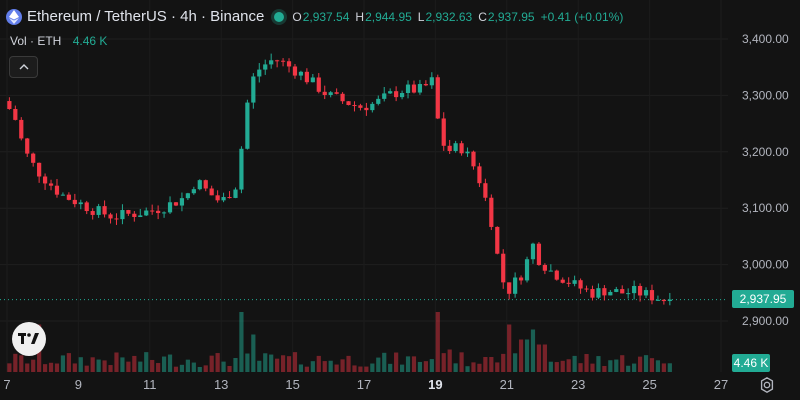 The height and width of the screenshot is (400, 800). What do you see at coordinates (421, 16) in the screenshot?
I see `ohlc-low-key: L` at bounding box center [421, 16].